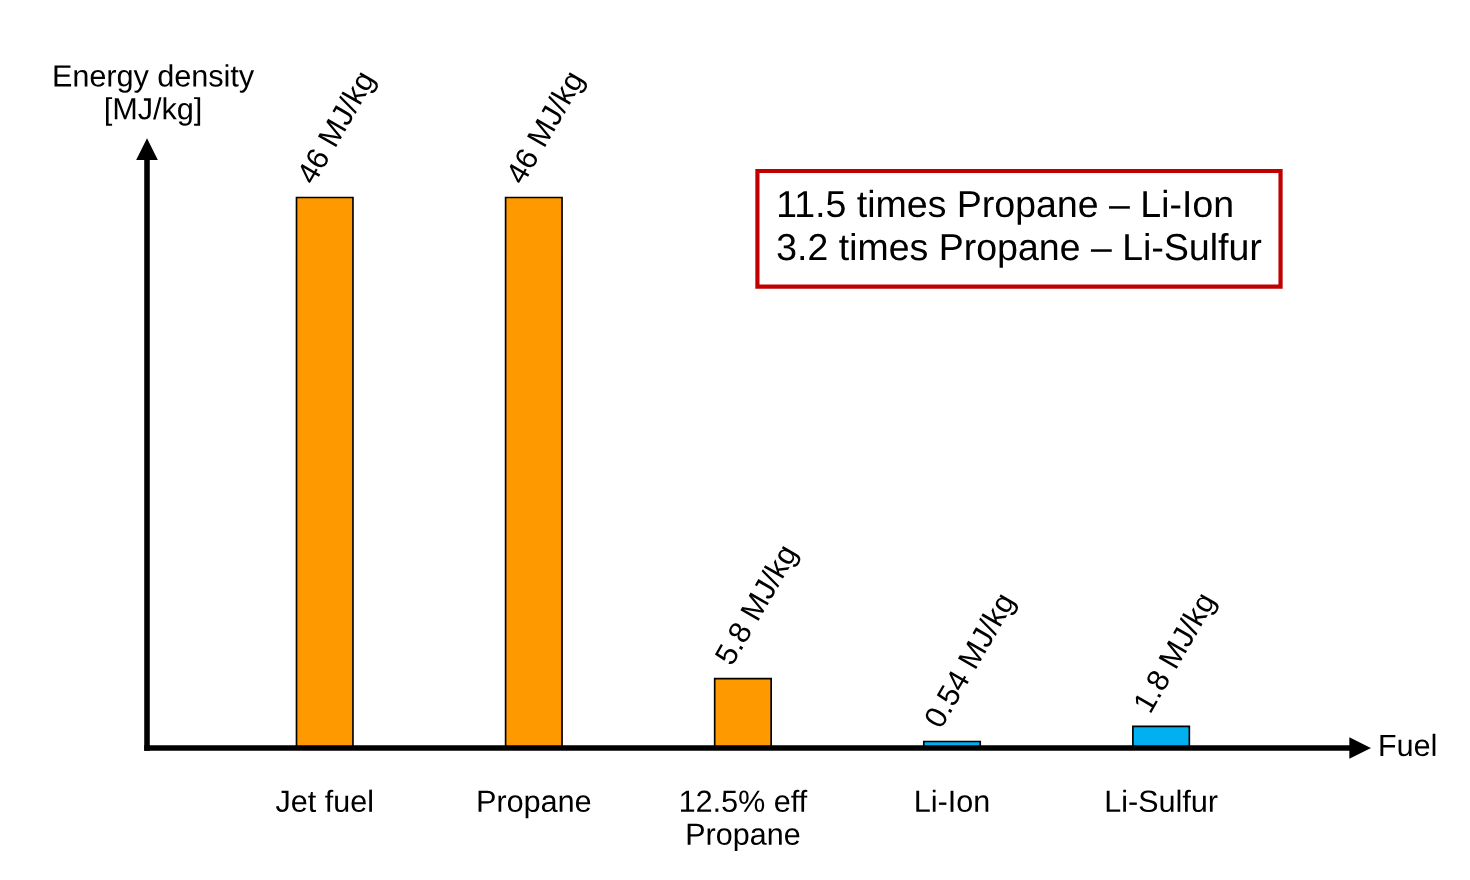 Image resolution: width=1470 pixels, height=880 pixels. Describe the element at coordinates (323, 801) in the screenshot. I see `x-tick-label: Jet fuel` at that location.